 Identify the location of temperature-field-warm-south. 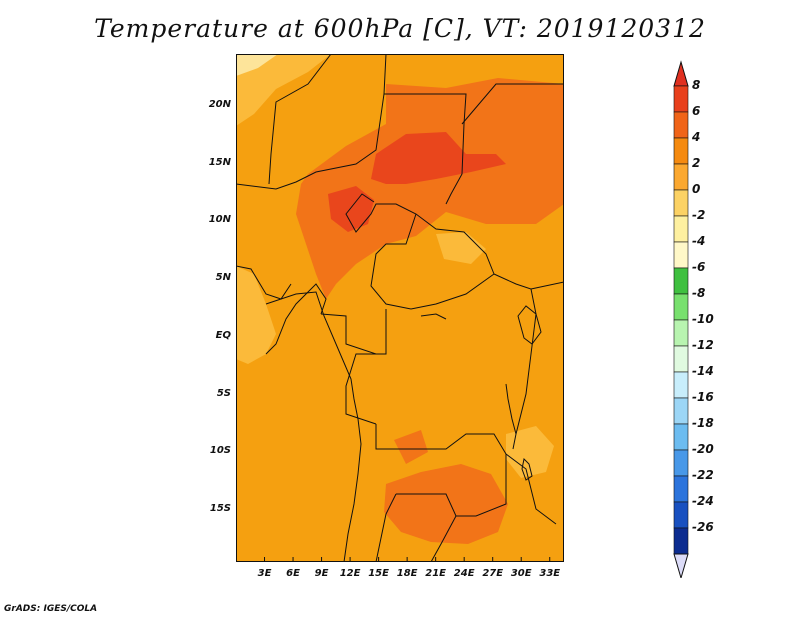
(446, 504).